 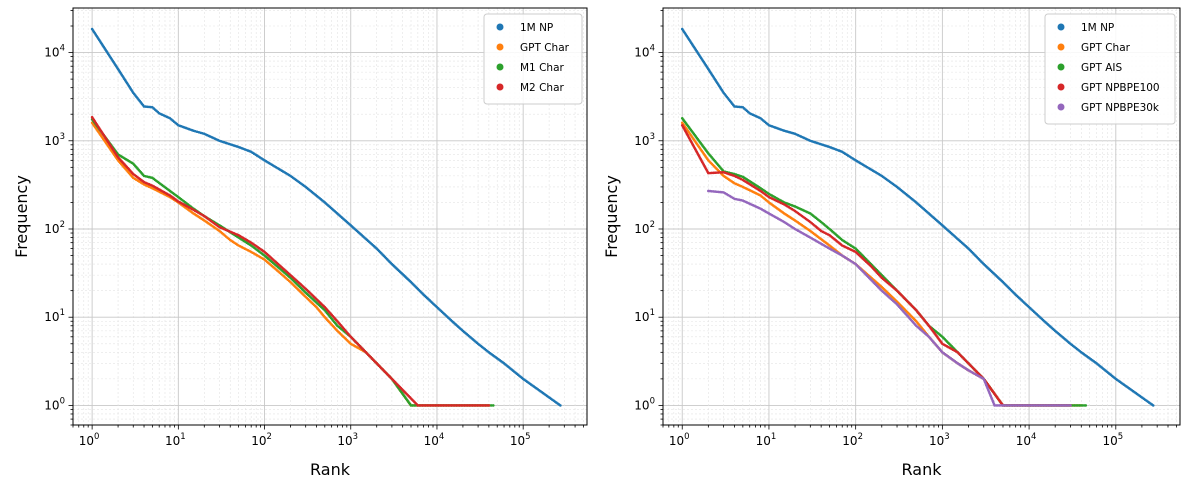 I want to click on legend-item: M1 Char, so click(x=530, y=68).